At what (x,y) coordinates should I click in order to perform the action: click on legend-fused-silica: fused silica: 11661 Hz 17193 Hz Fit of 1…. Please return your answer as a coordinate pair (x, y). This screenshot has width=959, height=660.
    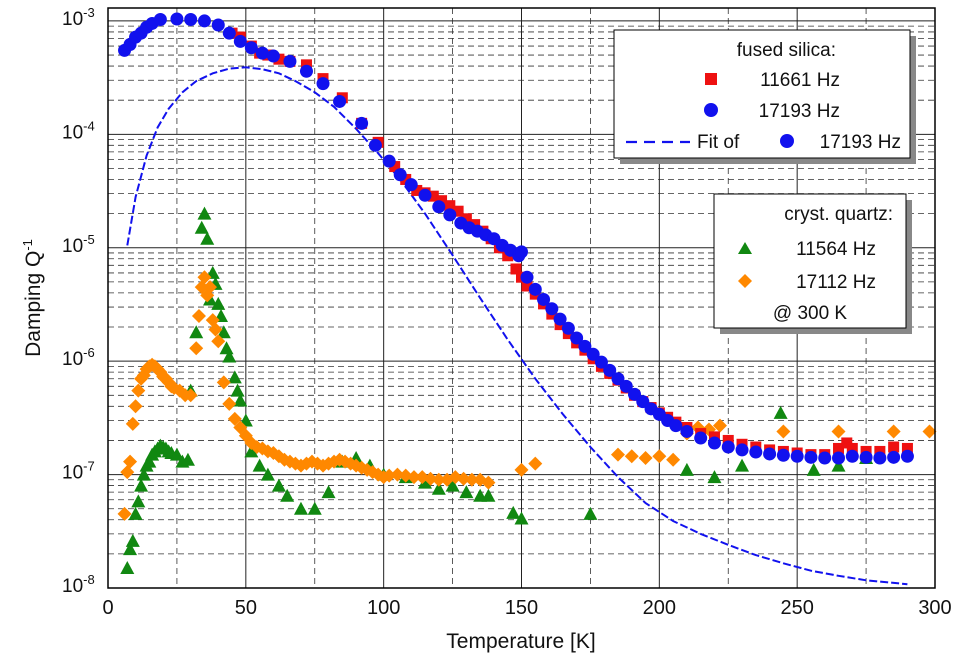
    Looking at the image, I should click on (764, 96).